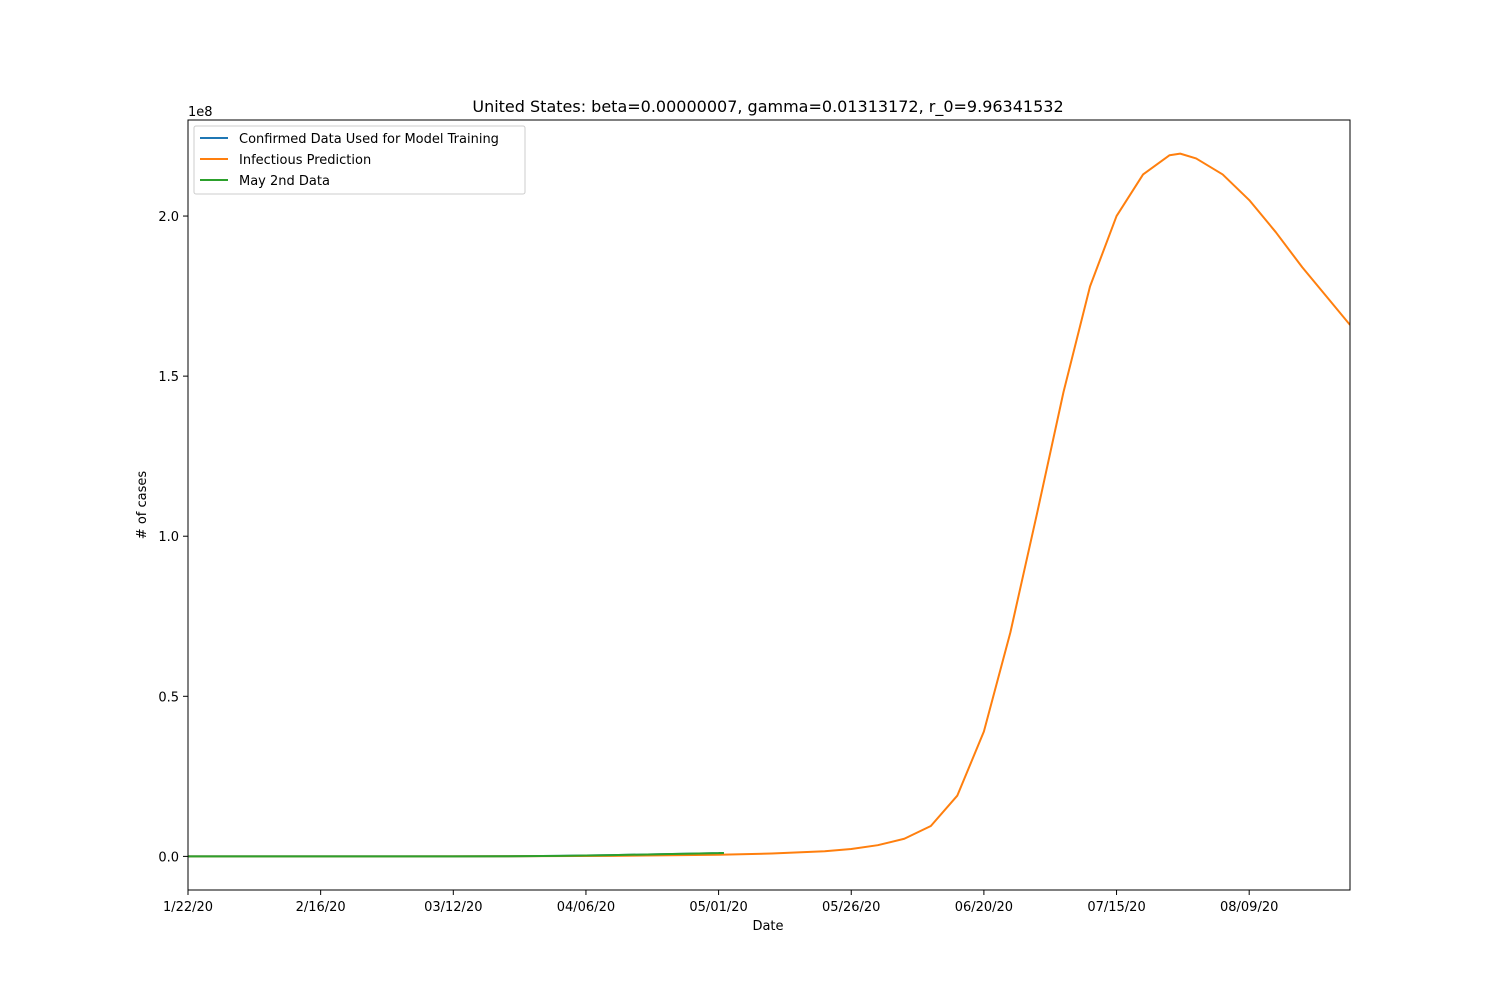 The height and width of the screenshot is (1000, 1500). Describe the element at coordinates (1116, 907) in the screenshot. I see `x-tick-label: 07/15/20` at that location.